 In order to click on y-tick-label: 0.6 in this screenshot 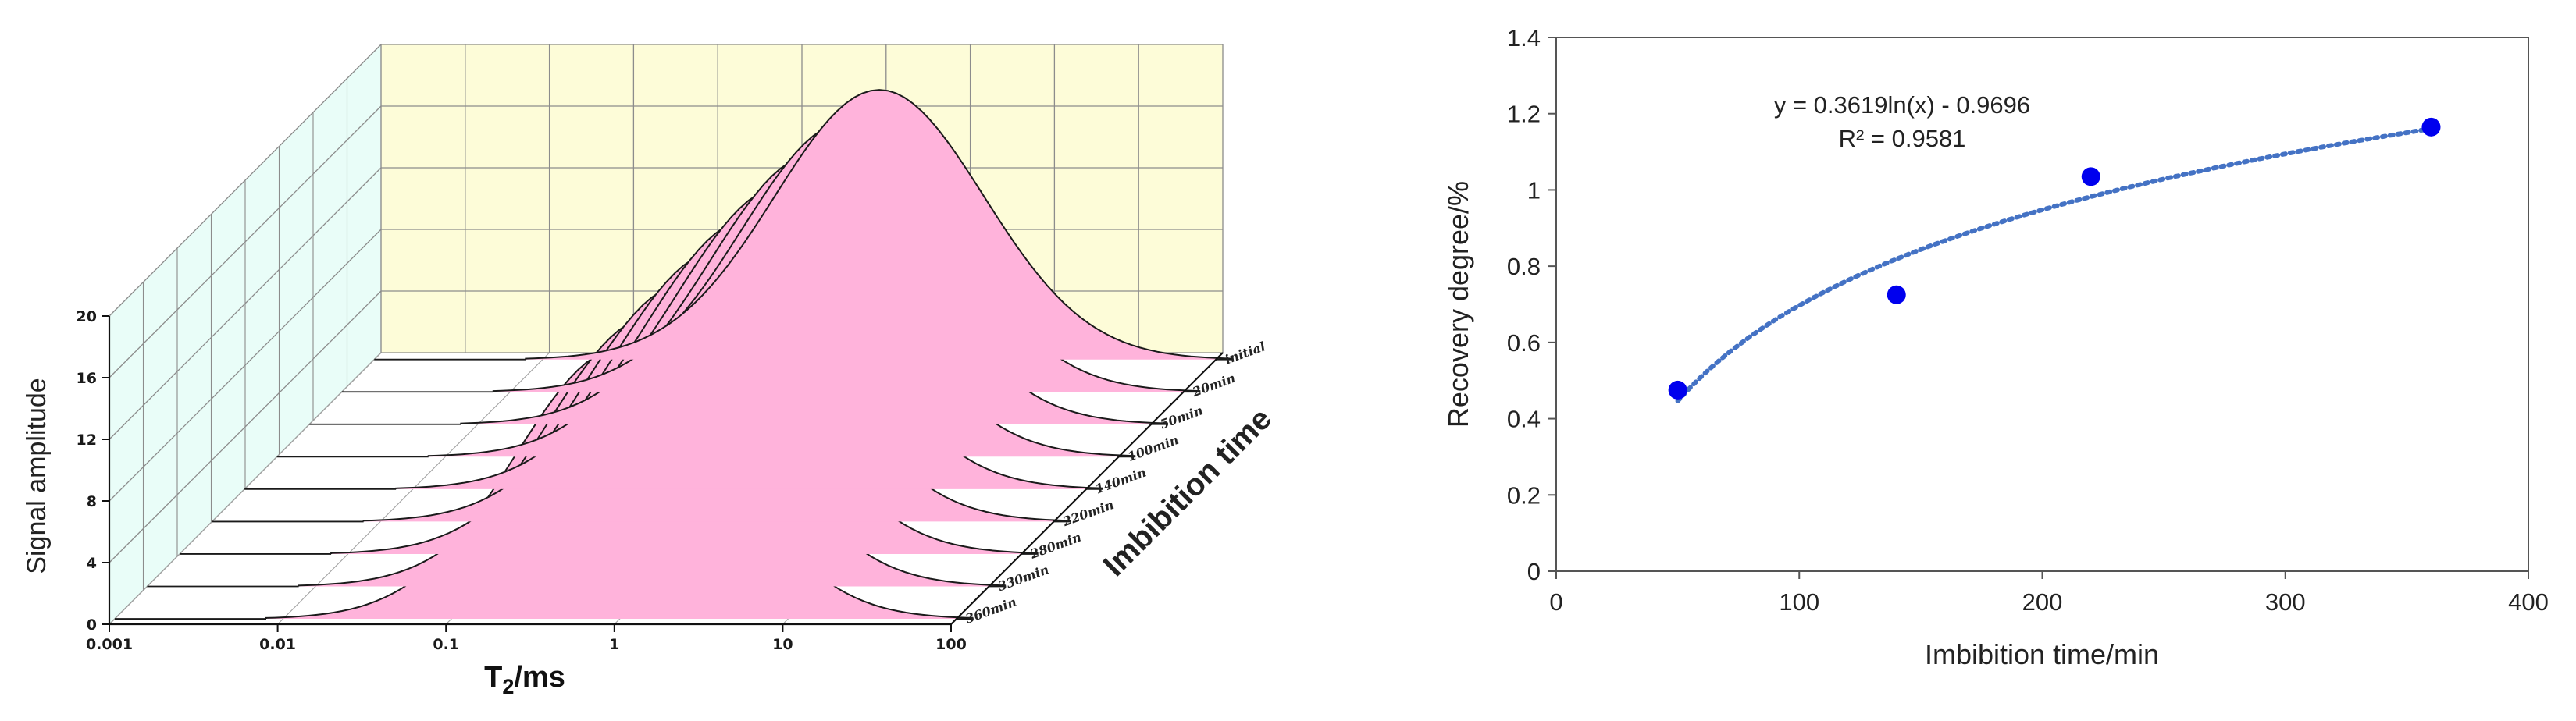, I will do `click(1524, 343)`.